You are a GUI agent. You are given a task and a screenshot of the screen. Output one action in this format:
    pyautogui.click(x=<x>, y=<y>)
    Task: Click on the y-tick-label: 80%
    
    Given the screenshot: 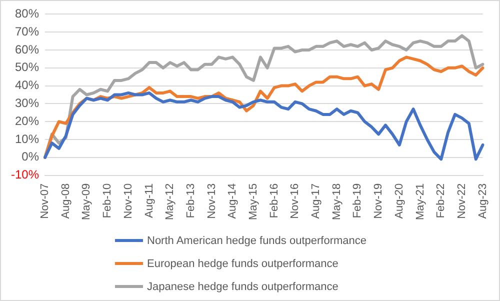 What is the action you would take?
    pyautogui.click(x=27, y=13)
    